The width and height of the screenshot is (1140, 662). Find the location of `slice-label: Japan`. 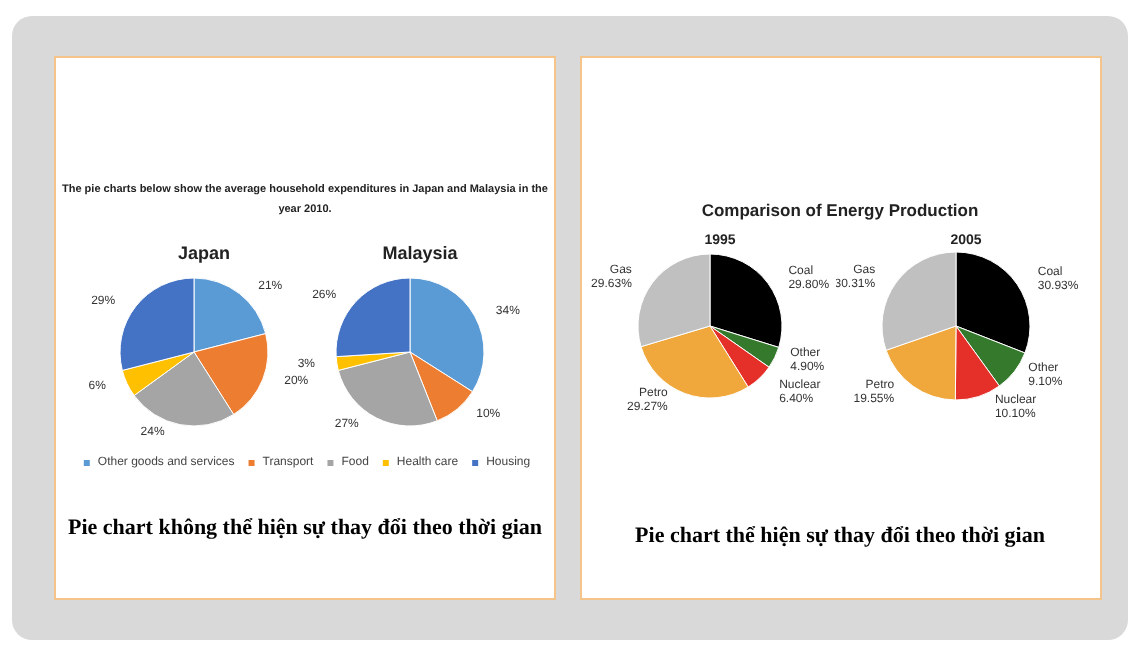

slice-label: Japan is located at coordinates (204, 253).